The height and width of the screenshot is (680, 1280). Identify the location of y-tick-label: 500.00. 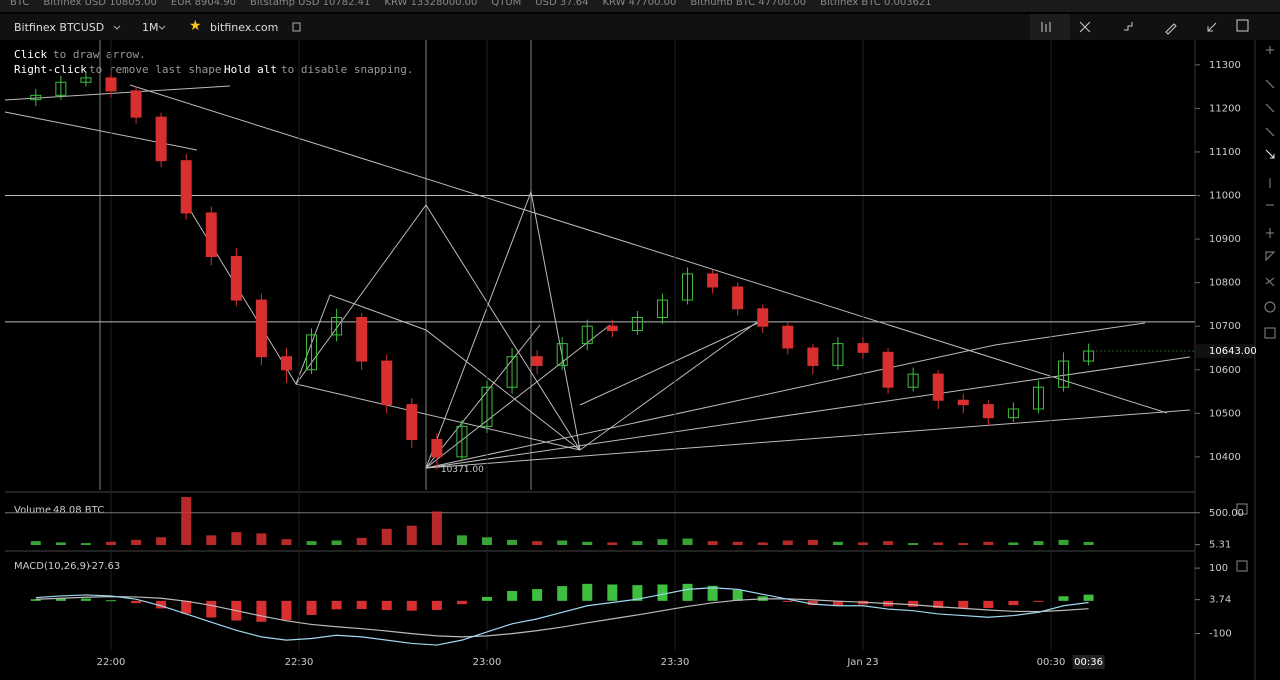
(1226, 513).